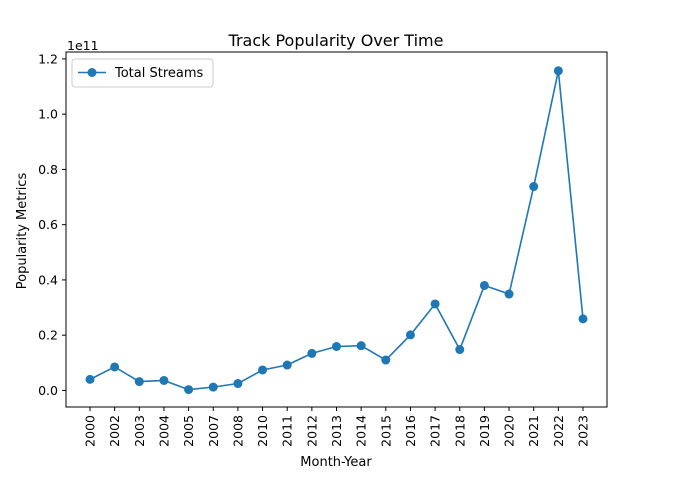 The image size is (683, 477). I want to click on x-tick-label: 2004, so click(163, 431).